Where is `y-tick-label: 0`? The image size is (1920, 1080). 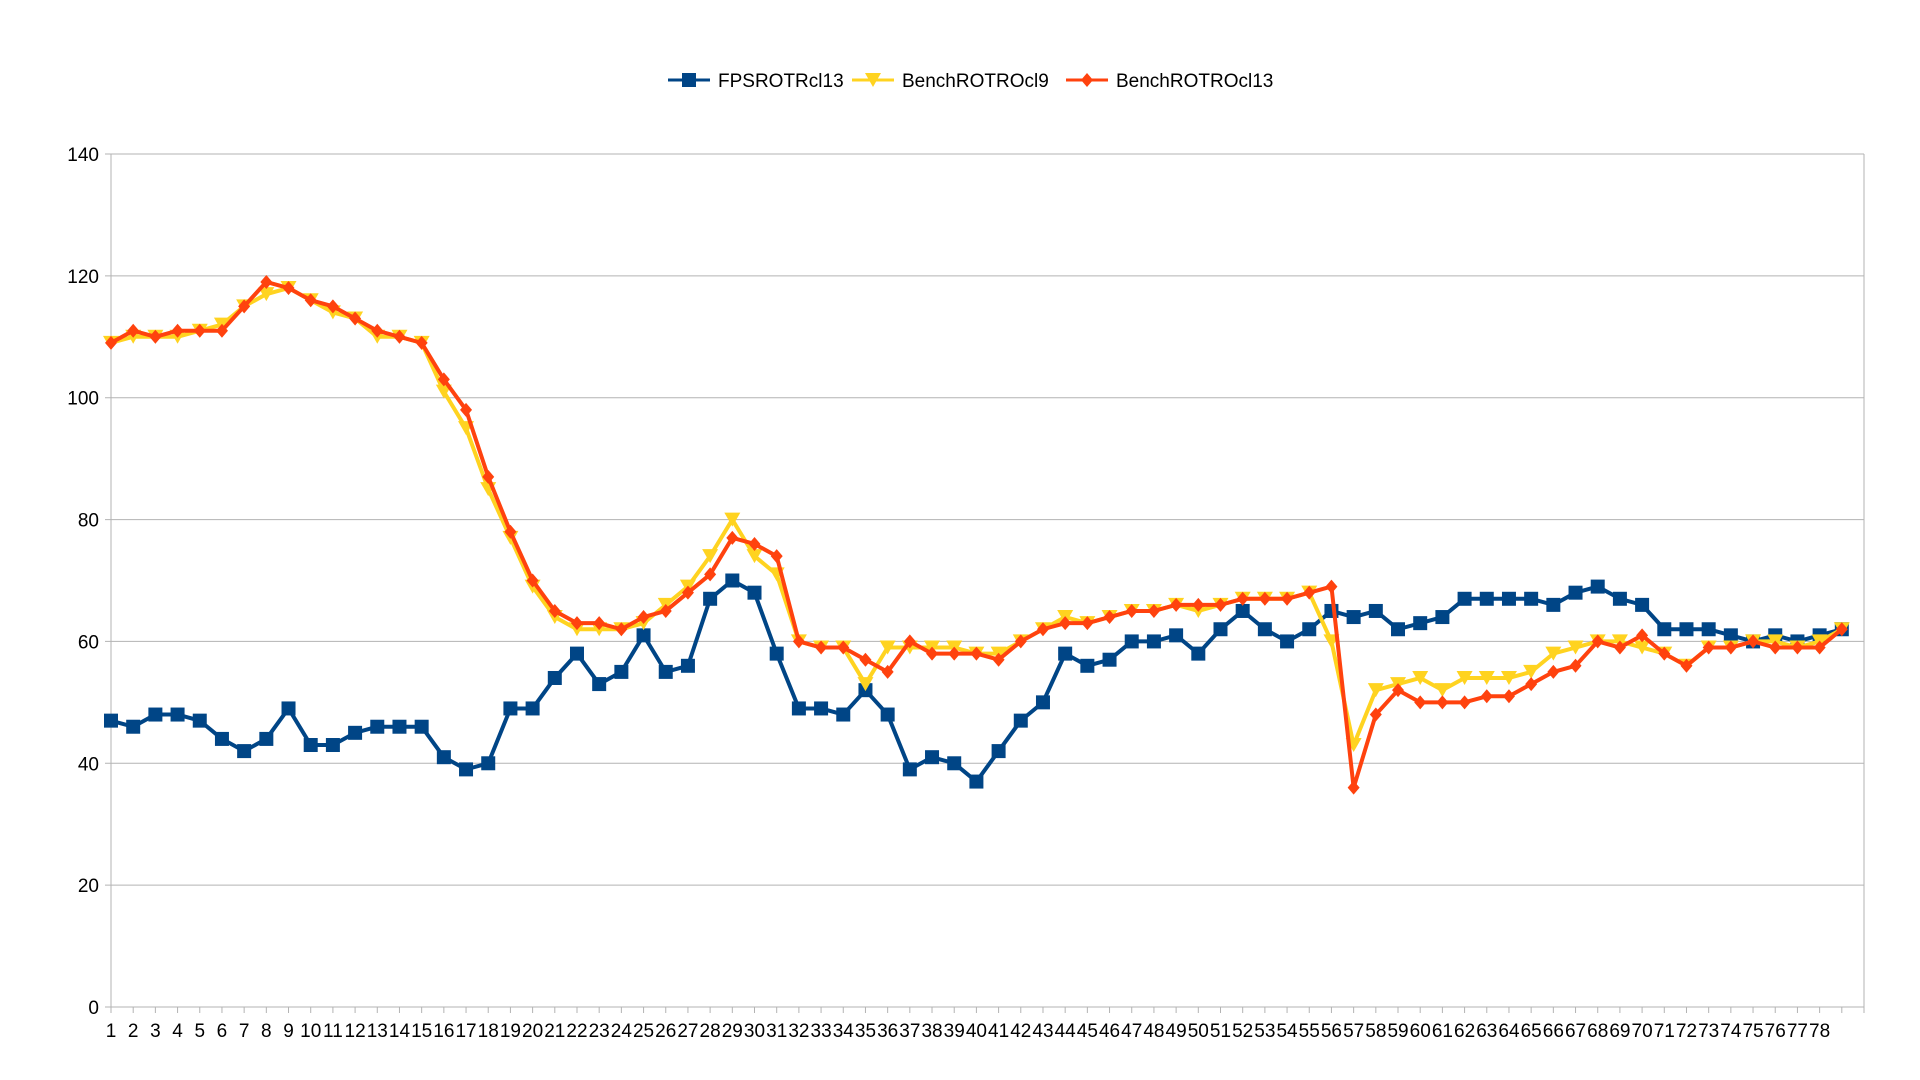 y-tick-label: 0 is located at coordinates (93, 1008).